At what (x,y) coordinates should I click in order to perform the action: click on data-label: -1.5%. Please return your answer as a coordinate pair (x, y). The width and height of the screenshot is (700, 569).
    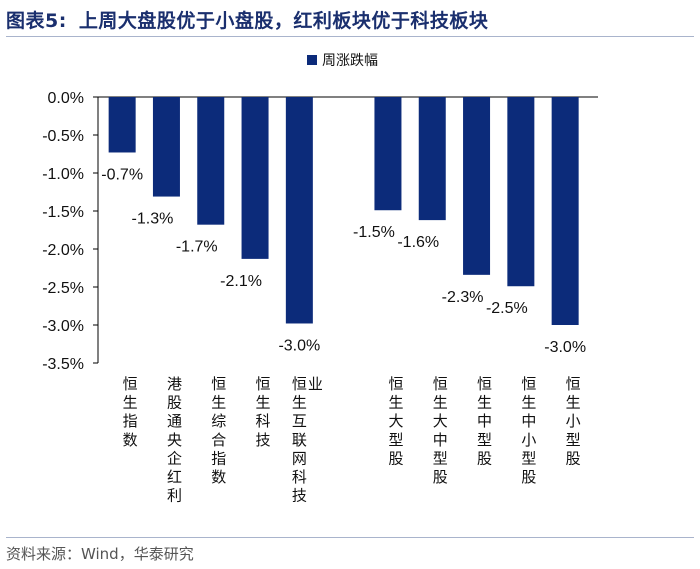
    Looking at the image, I should click on (374, 232).